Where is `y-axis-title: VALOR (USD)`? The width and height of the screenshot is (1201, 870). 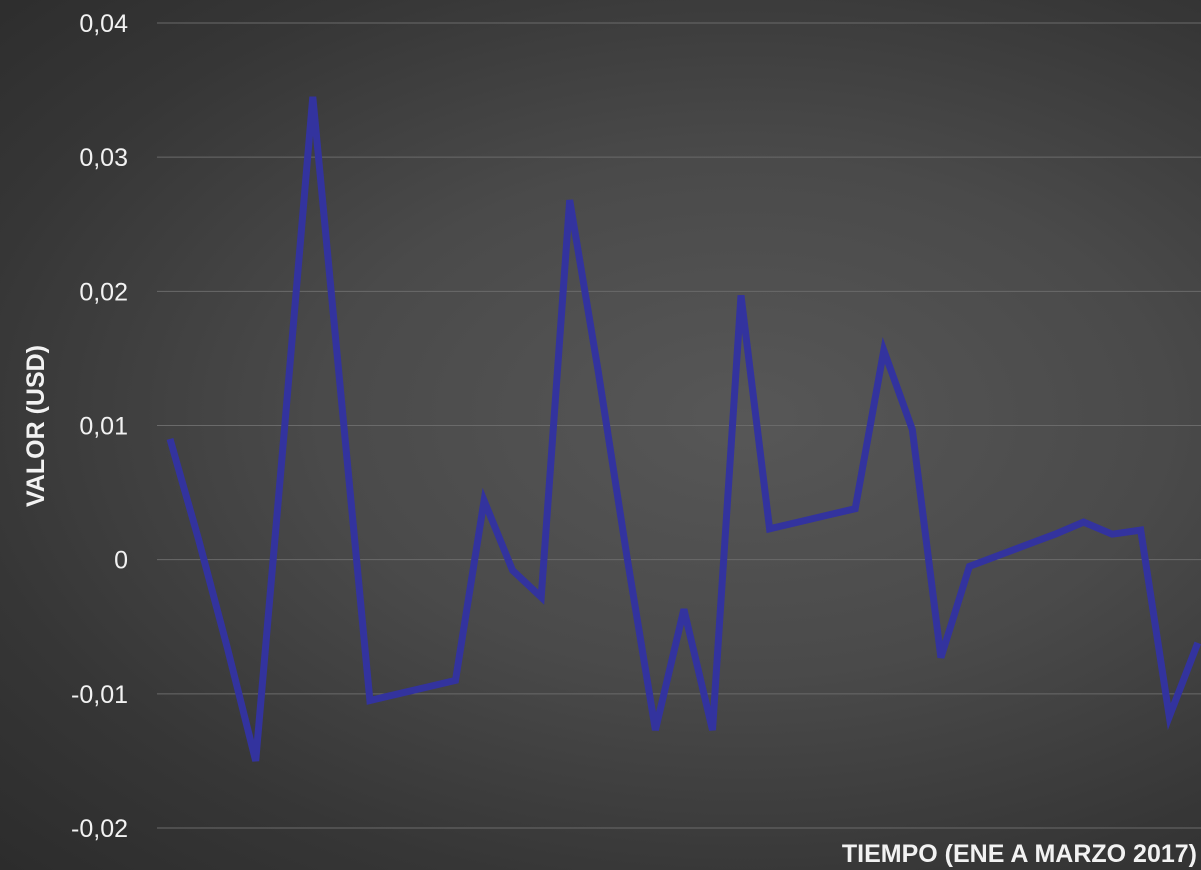
y-axis-title: VALOR (USD) is located at coordinates (36, 426).